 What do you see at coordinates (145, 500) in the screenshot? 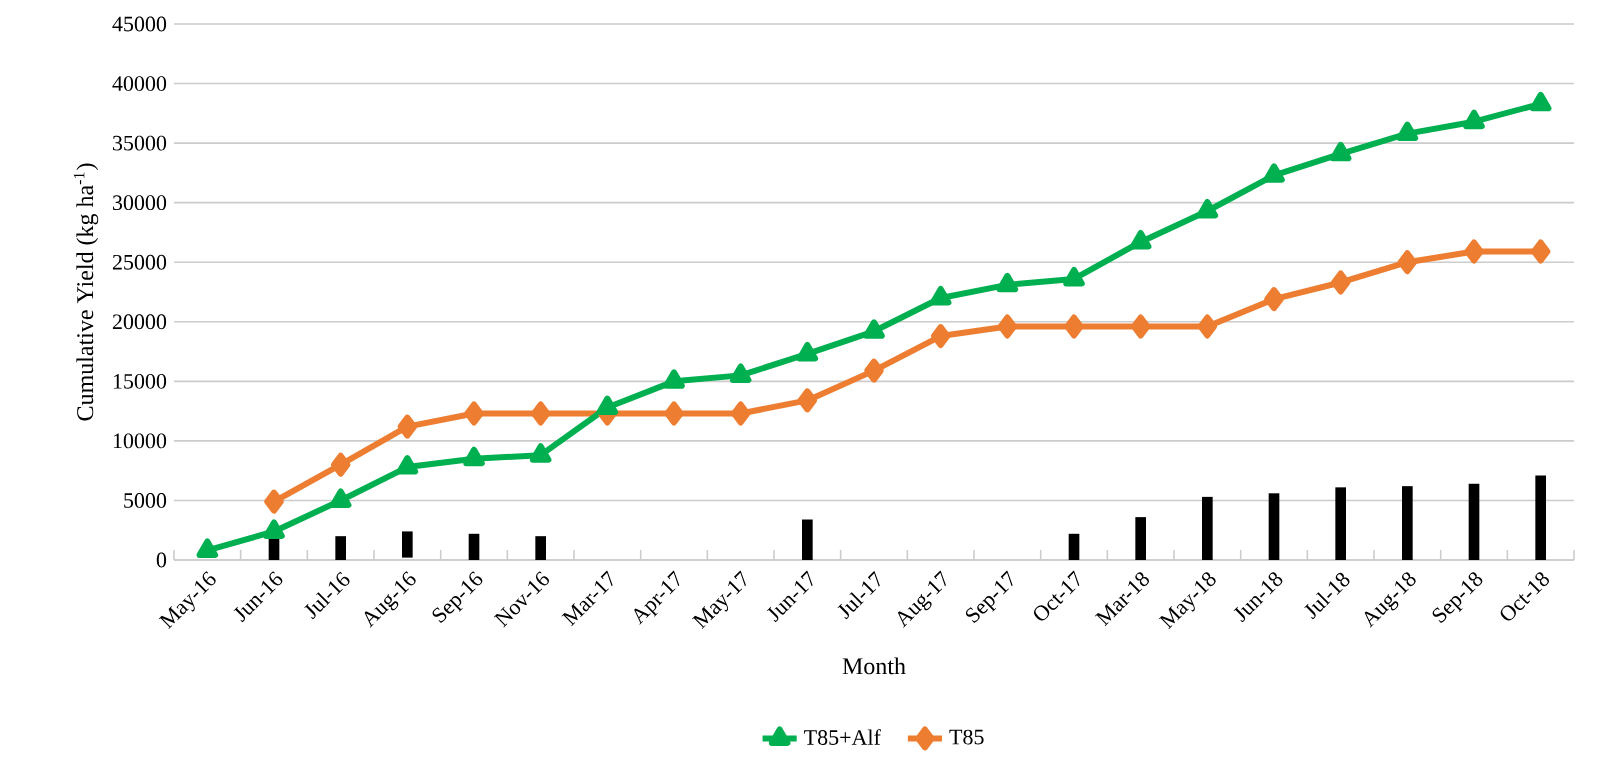
I see `y-tick-label: 5000` at bounding box center [145, 500].